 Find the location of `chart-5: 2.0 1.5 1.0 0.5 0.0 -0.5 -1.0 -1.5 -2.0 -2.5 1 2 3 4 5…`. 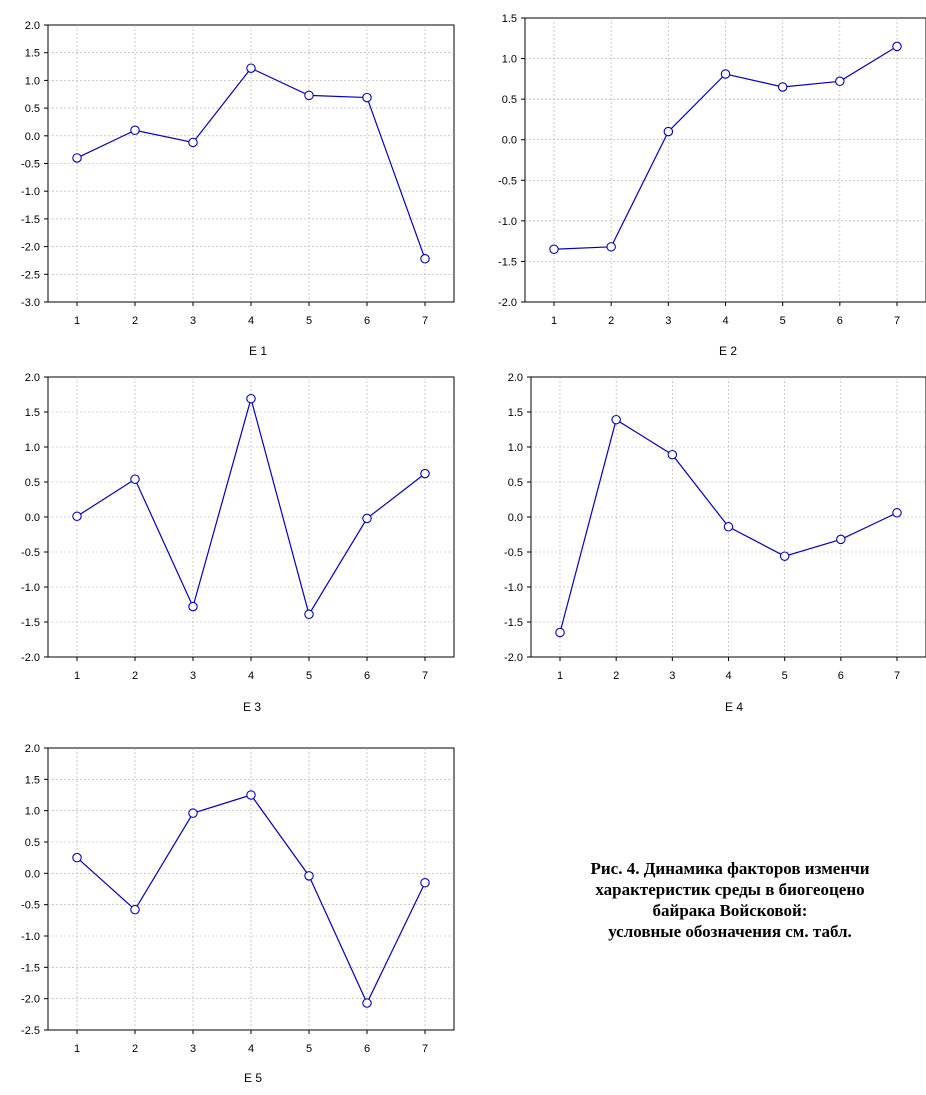

chart-5: 2.0 1.5 1.0 0.5 0.0 -0.5 -1.0 -1.5 -2.0 -2.5 1 2 3 4 5… is located at coordinates (238, 914).